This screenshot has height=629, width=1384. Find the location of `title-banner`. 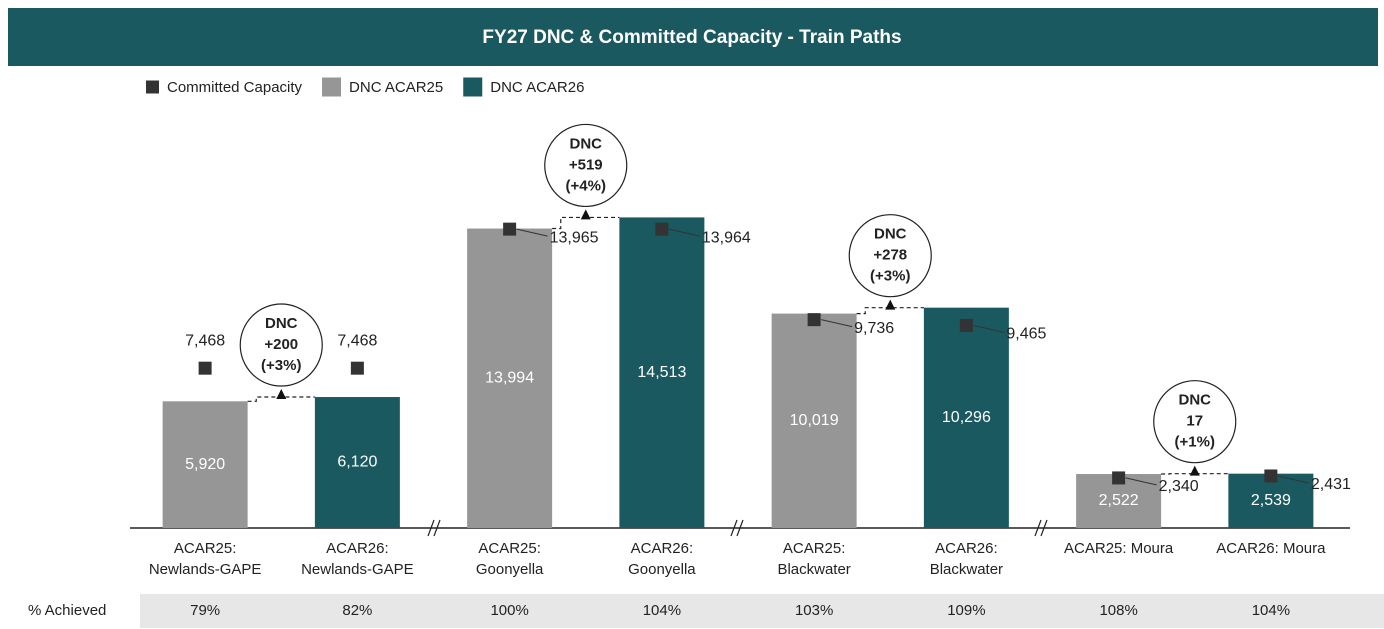

title-banner is located at coordinates (693, 37).